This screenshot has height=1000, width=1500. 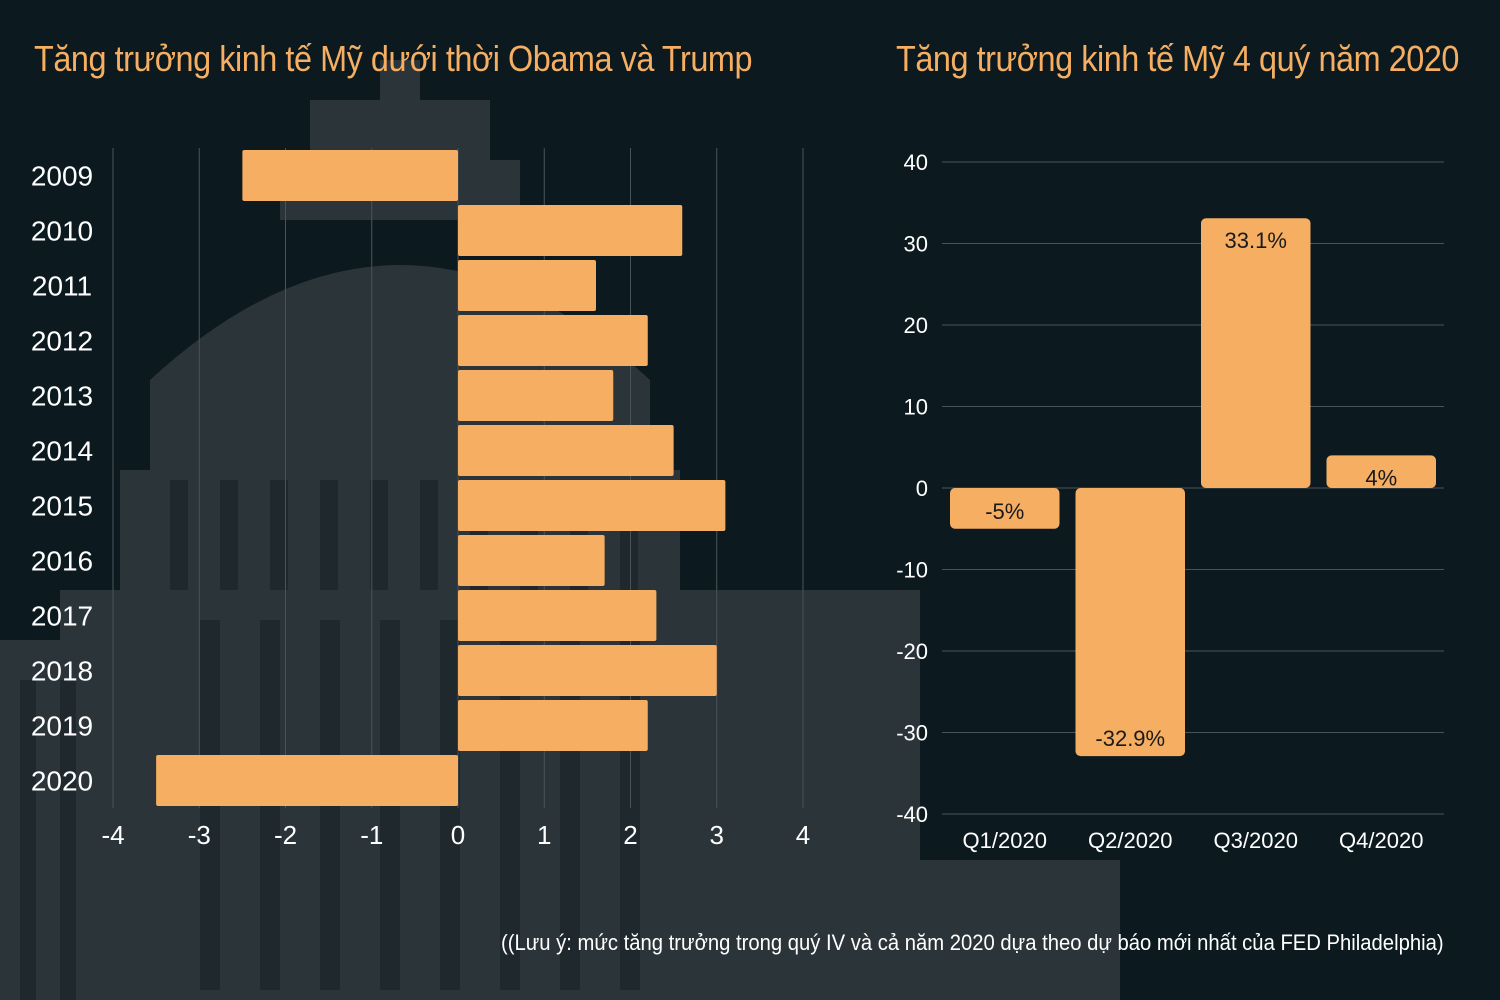 I want to click on bar-Q2/2020, so click(x=1130, y=622).